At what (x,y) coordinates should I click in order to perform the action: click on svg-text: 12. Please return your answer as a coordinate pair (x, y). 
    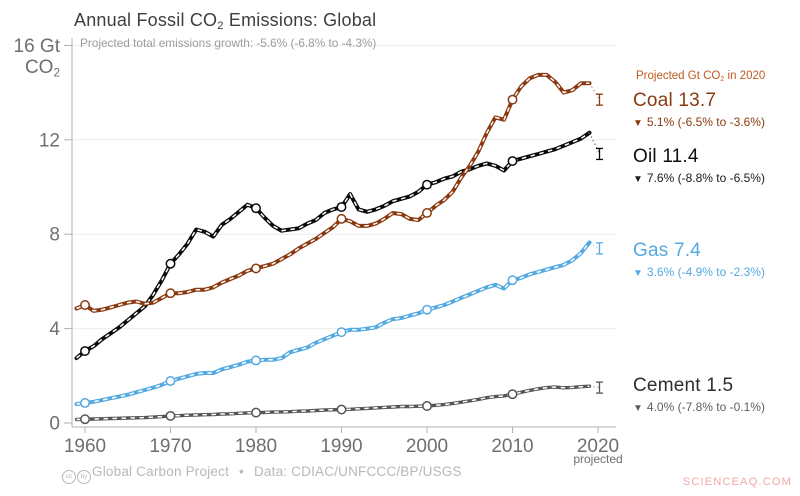
    Looking at the image, I should click on (49, 140).